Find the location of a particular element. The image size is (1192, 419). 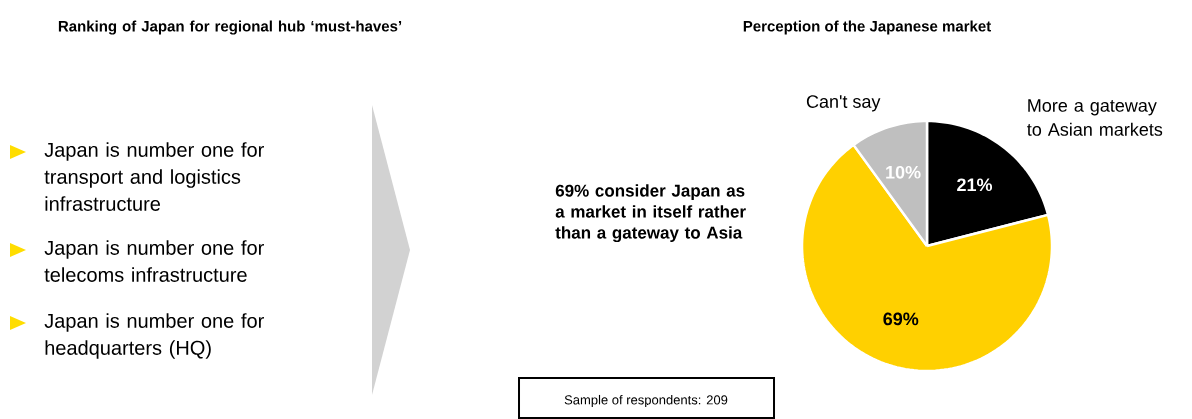

text: Japan is number one for transport and logistics infrastructure is located at coordinates (154, 176).